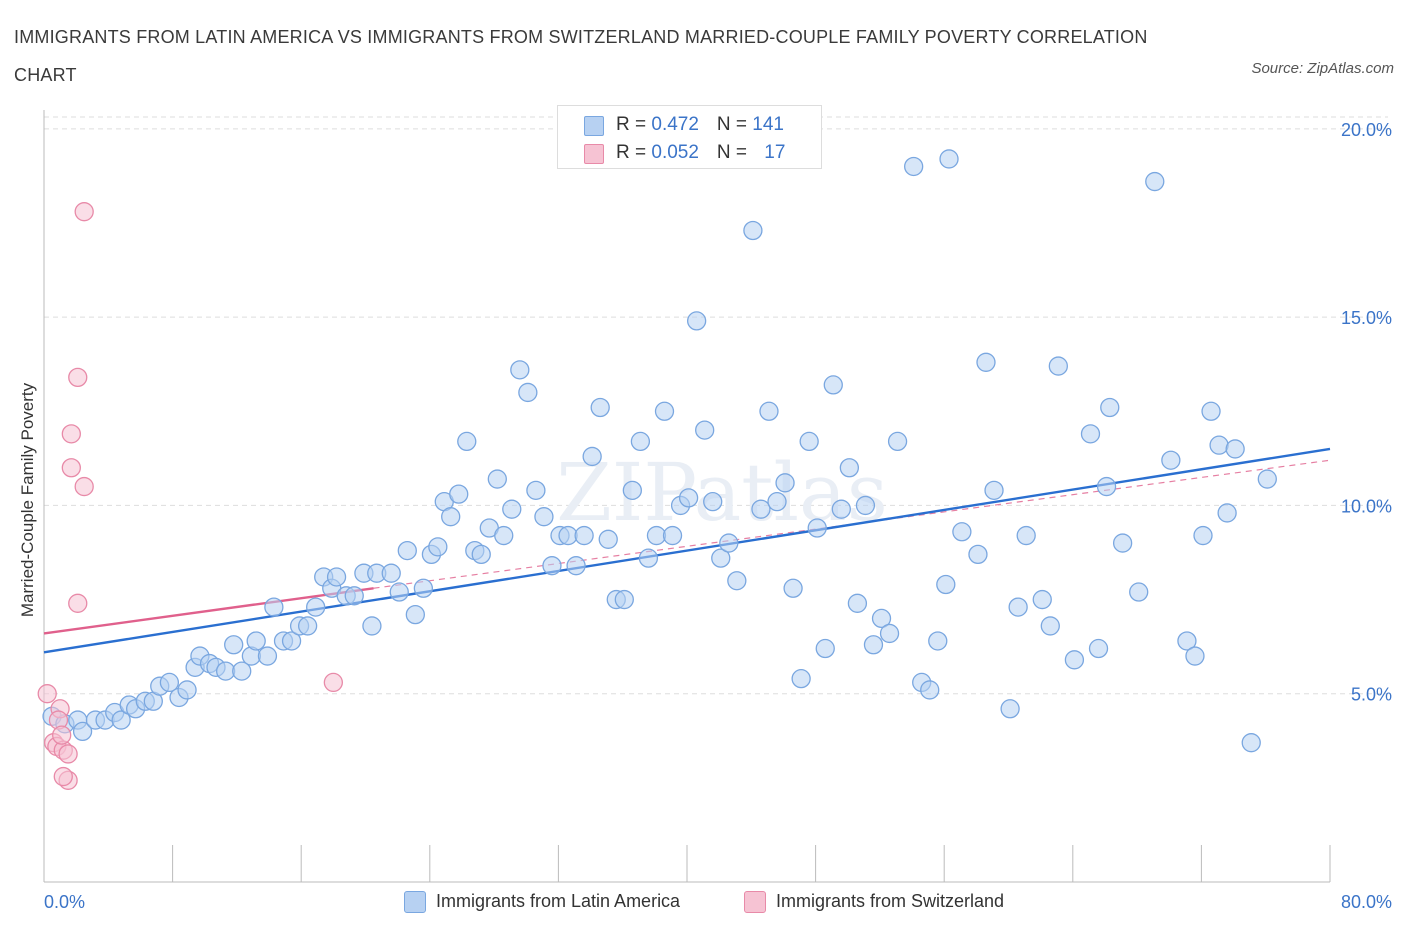 This screenshot has width=1406, height=930. What do you see at coordinates (1366, 130) in the screenshot?
I see `y-tick-label: 20.0%` at bounding box center [1366, 130].